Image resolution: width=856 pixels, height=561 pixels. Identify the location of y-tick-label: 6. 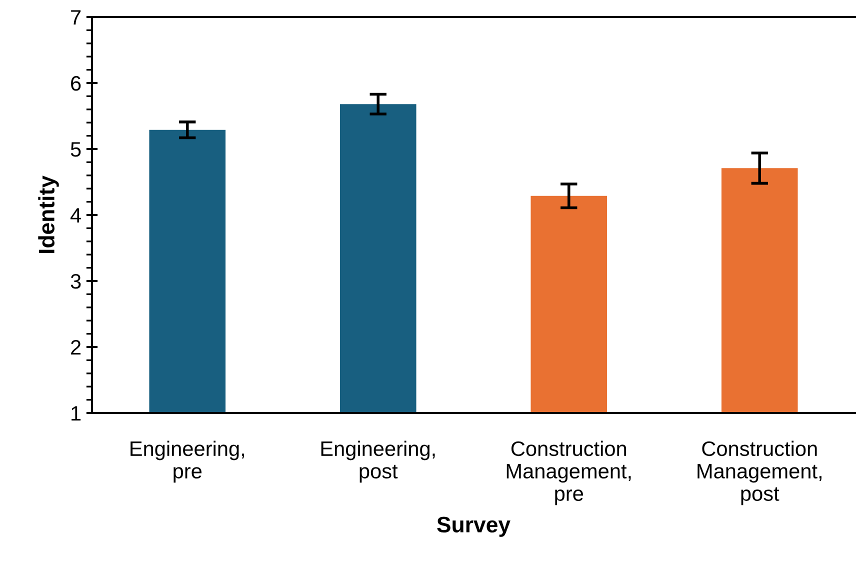
(76, 83).